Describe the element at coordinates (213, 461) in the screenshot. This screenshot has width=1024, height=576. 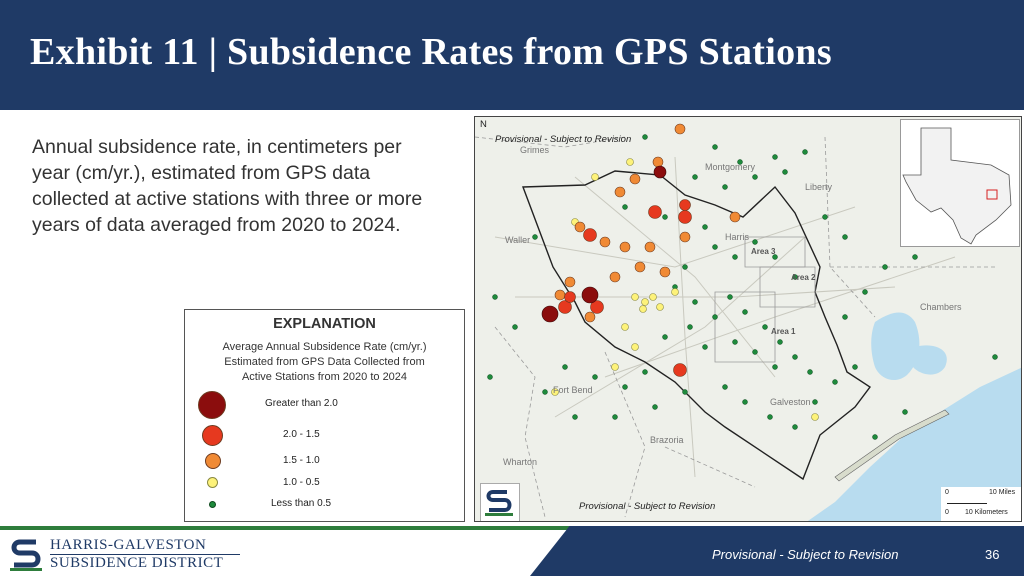
I see `legend-symbol-1.5-1` at that location.